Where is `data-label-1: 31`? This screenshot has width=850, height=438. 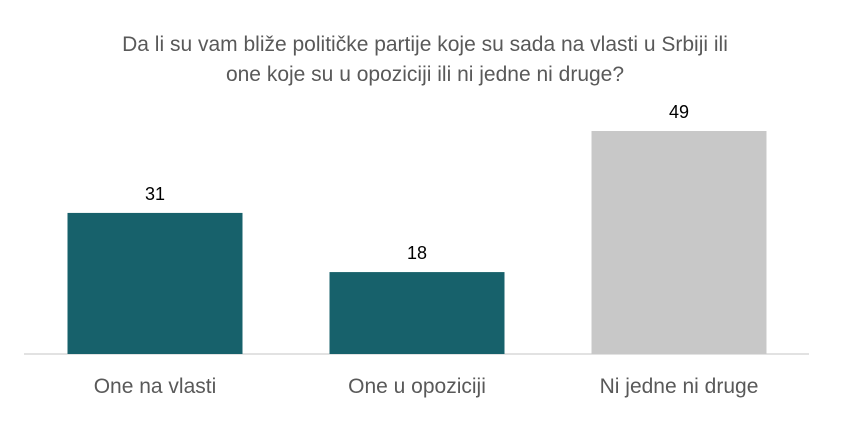 data-label-1: 31 is located at coordinates (155, 194).